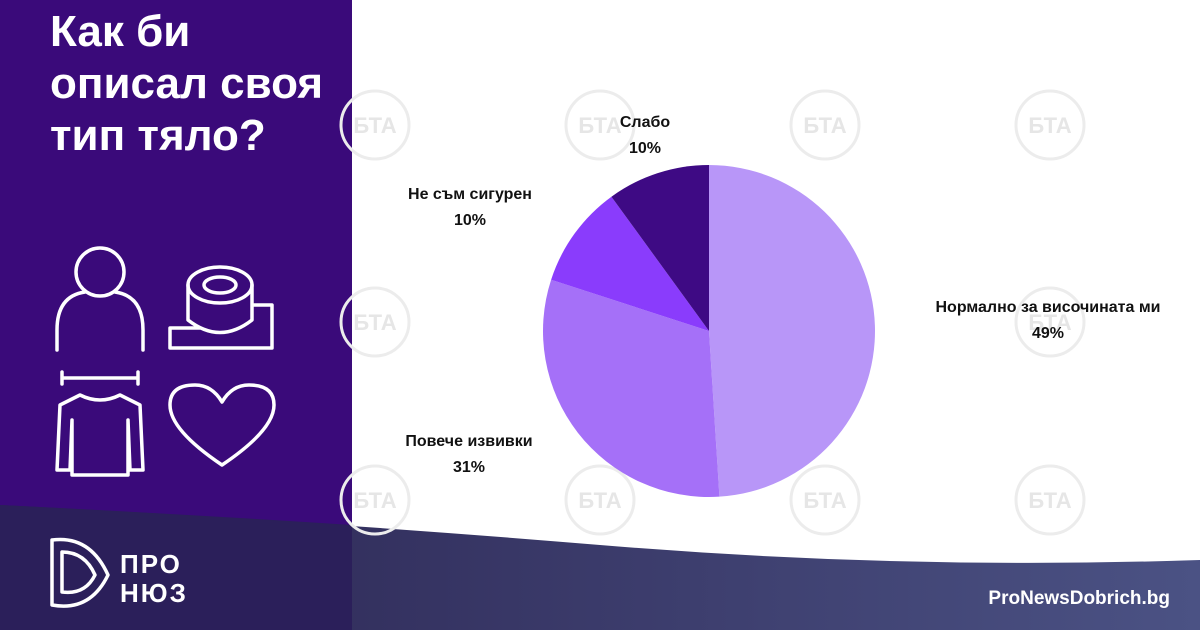  I want to click on icons, so click(163, 427).